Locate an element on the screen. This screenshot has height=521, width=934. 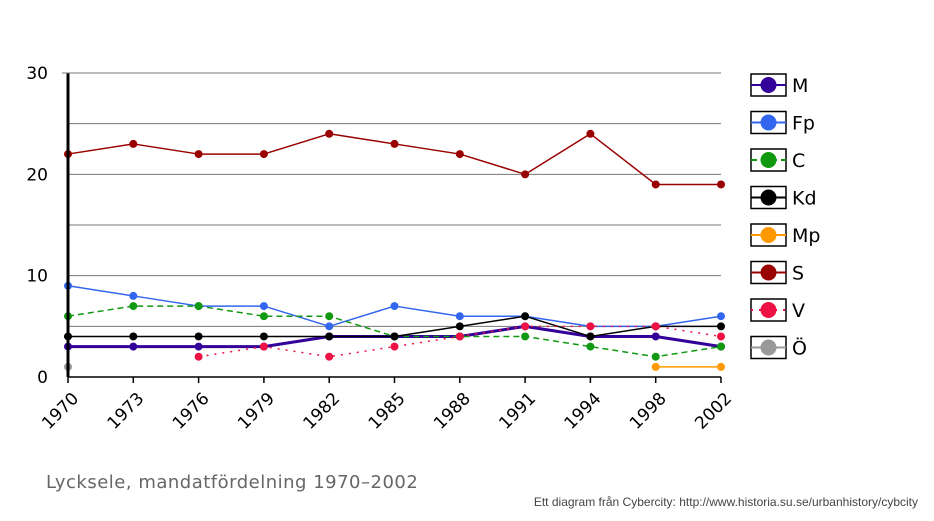
x-tick-label: 1970 is located at coordinates (60, 411).